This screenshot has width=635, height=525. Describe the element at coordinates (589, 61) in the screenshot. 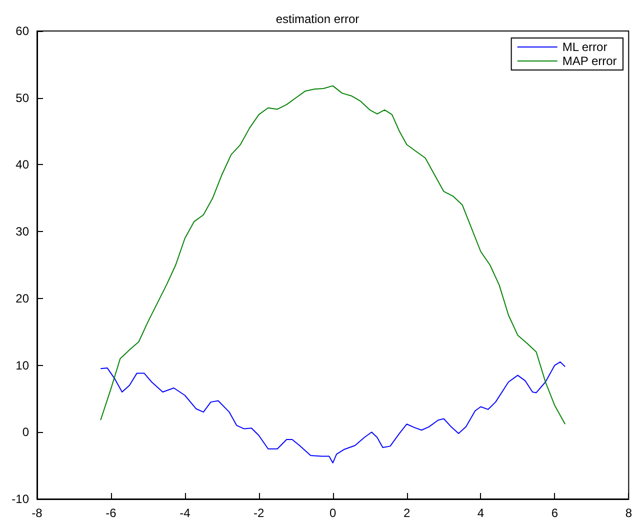

I see `legend-label: MAP error` at that location.